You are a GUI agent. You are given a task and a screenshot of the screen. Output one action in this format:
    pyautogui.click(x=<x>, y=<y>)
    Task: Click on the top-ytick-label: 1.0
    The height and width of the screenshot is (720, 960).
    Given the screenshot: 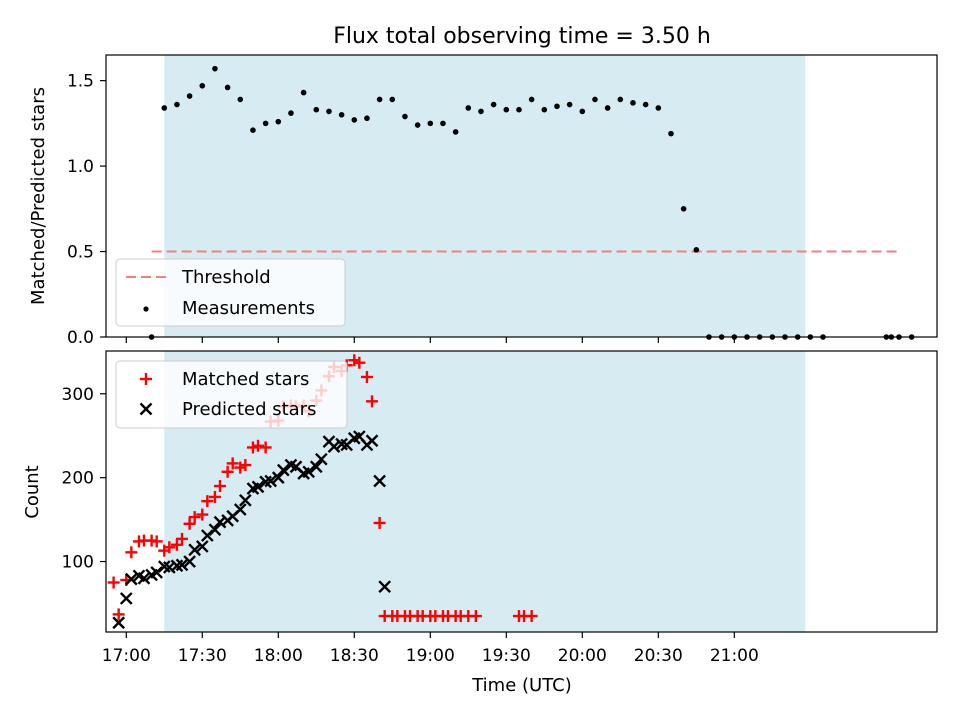 What is the action you would take?
    pyautogui.click(x=80, y=167)
    